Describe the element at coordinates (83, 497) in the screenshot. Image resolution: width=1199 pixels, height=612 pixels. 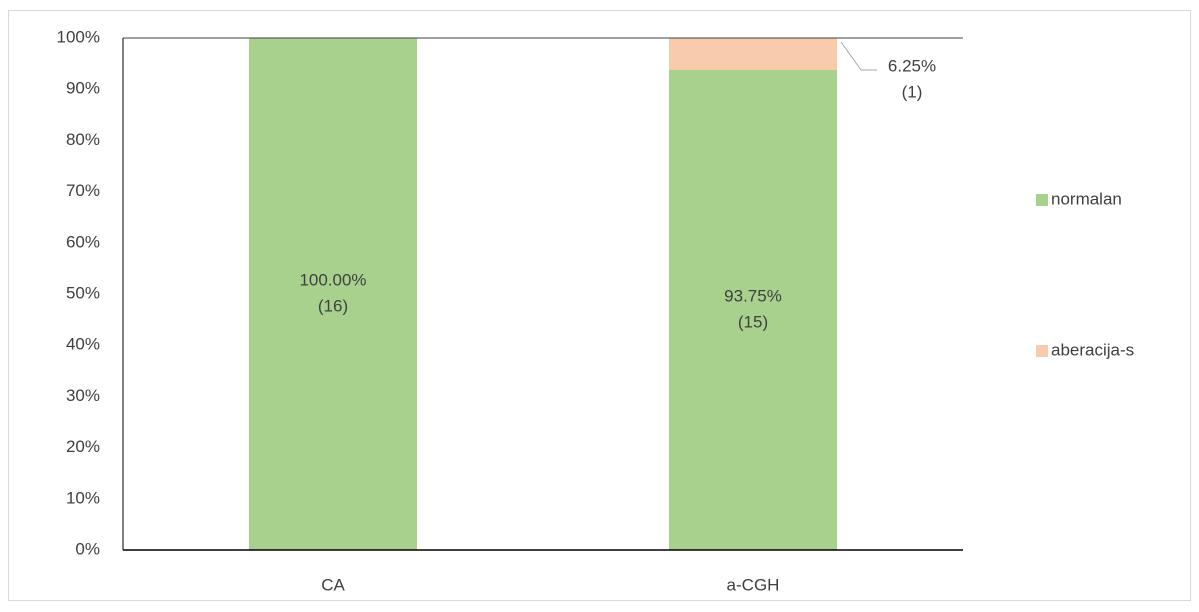
I see `y-tick-label: 10%` at that location.